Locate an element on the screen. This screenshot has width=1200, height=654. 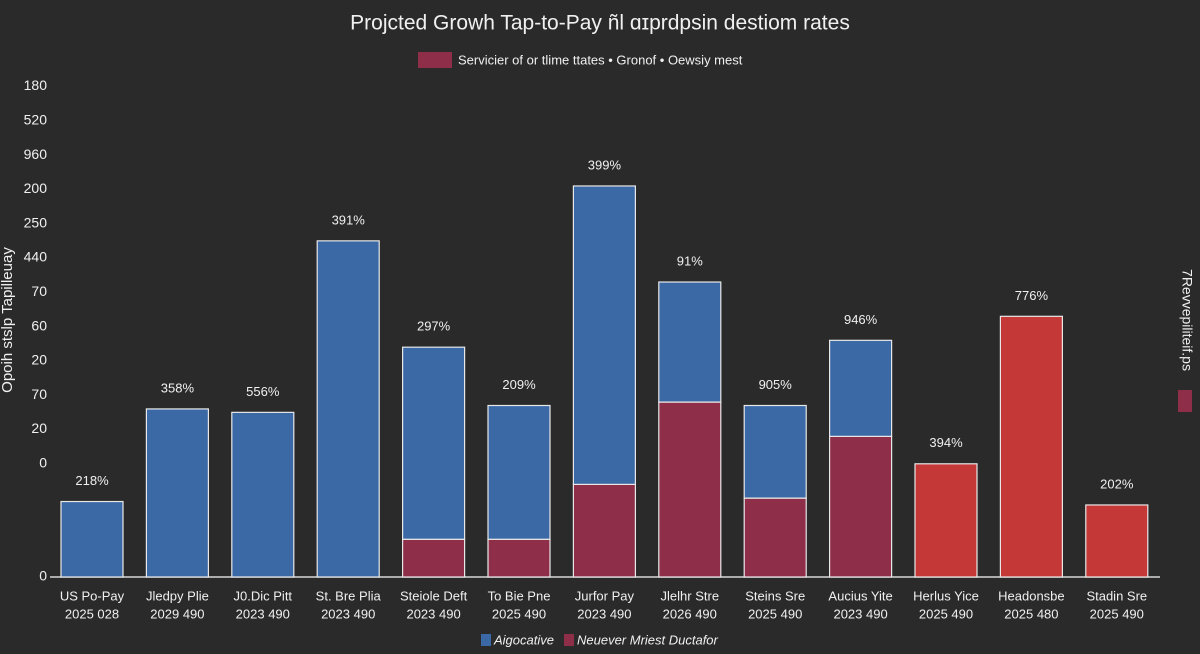
x-tick-label: US Po-Pay is located at coordinates (92, 595).